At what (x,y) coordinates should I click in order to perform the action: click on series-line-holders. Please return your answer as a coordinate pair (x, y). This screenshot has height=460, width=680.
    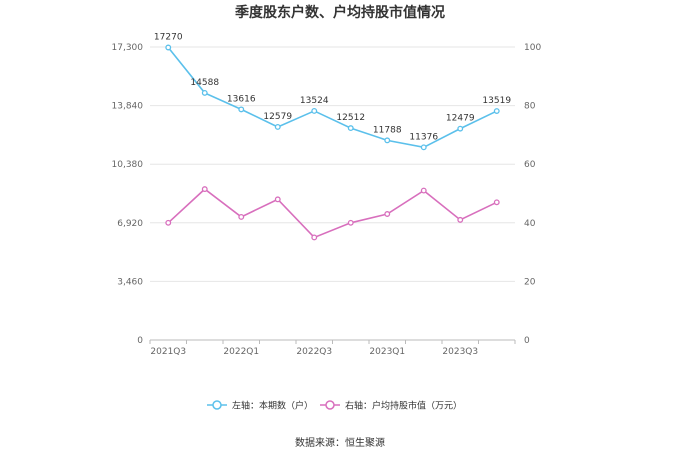
    Looking at the image, I should click on (332, 98).